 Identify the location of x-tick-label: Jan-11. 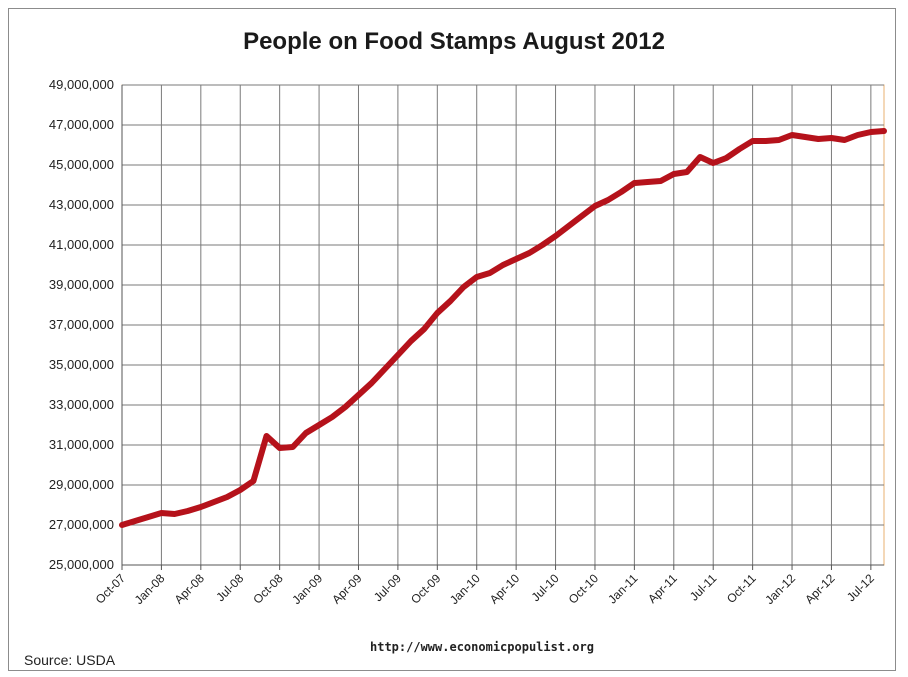
(622, 588).